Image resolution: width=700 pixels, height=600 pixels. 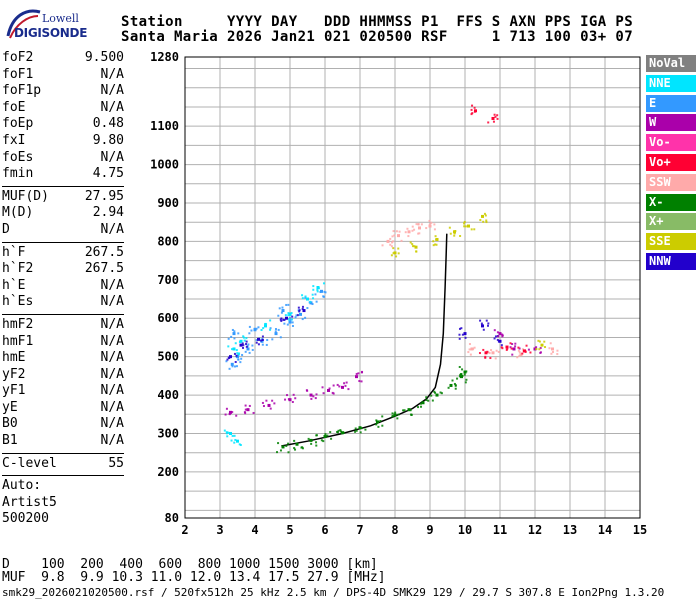 I want to click on digisonde-logo: Lowell DIGISONDE, so click(x=45, y=24).